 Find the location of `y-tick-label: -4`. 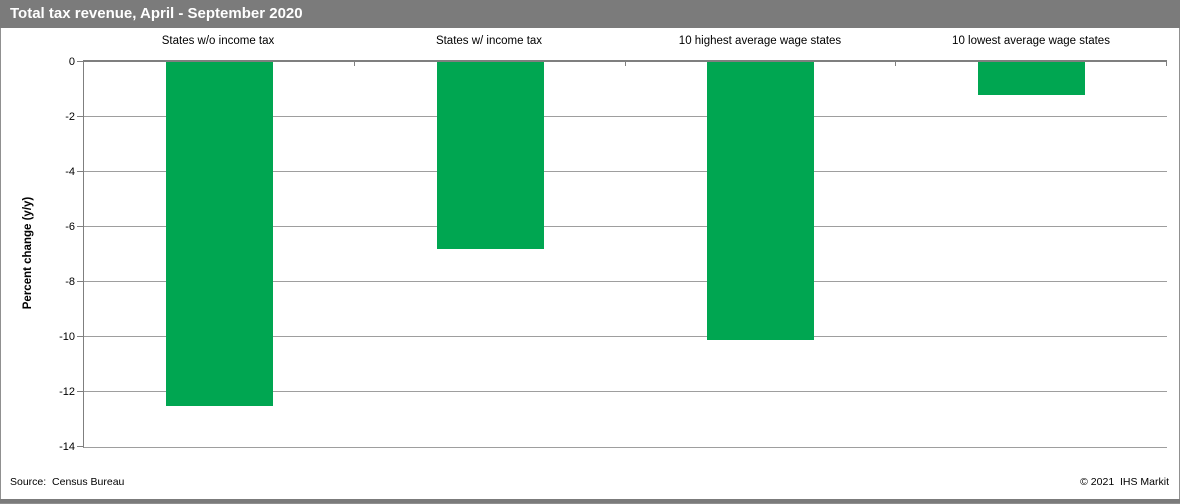

y-tick-label: -4 is located at coordinates (70, 172).